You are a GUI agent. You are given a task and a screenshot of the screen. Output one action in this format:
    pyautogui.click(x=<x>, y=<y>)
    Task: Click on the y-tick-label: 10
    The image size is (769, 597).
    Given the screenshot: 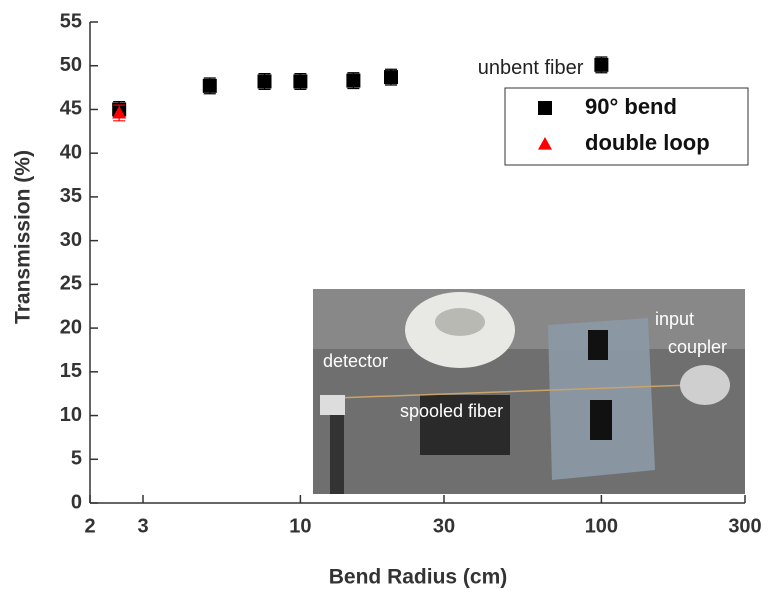 What is the action you would take?
    pyautogui.click(x=71, y=415)
    